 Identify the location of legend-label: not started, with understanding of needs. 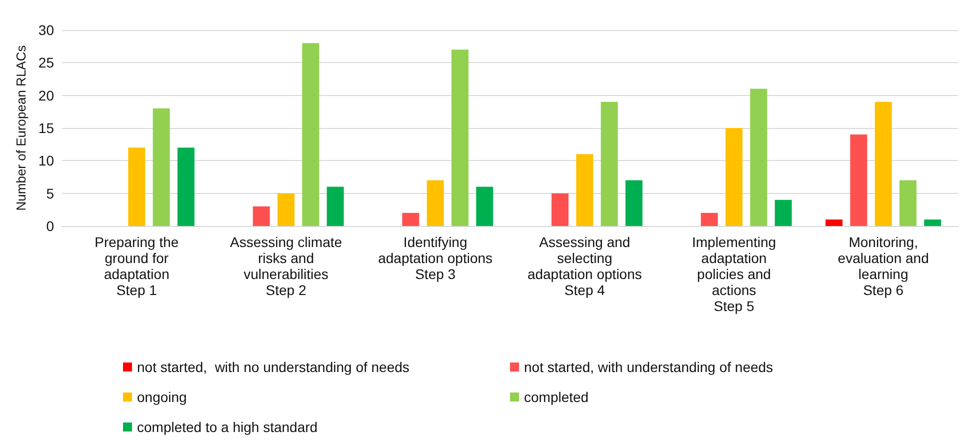
(649, 367).